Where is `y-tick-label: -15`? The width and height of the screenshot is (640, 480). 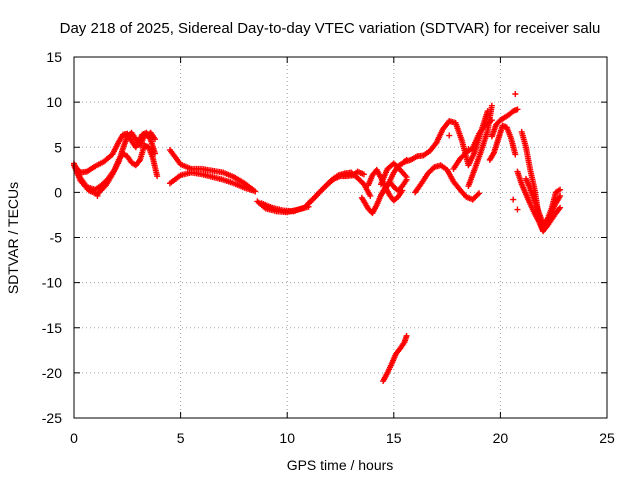 y-tick-label: -15 is located at coordinates (52, 328).